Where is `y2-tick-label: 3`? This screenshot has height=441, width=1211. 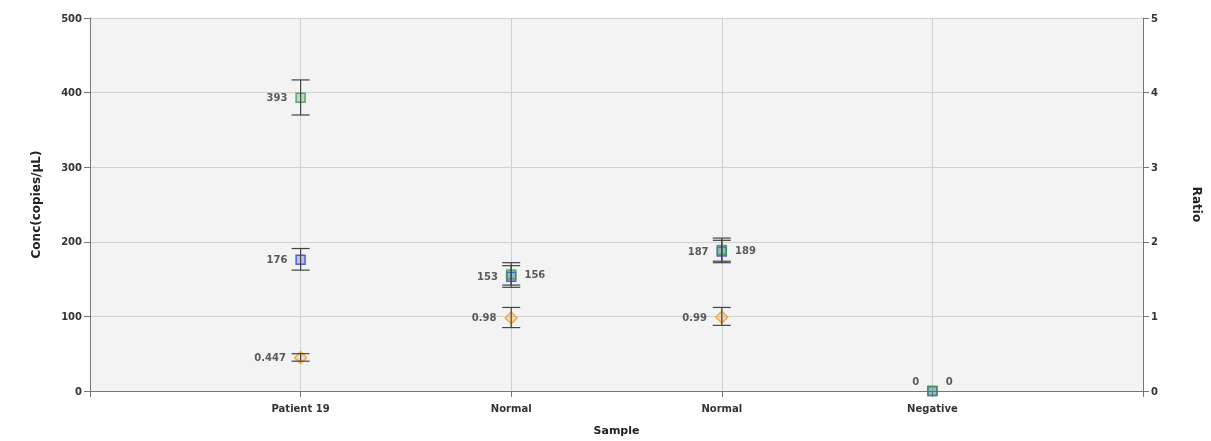
y2-tick-label: 3 is located at coordinates (1154, 167).